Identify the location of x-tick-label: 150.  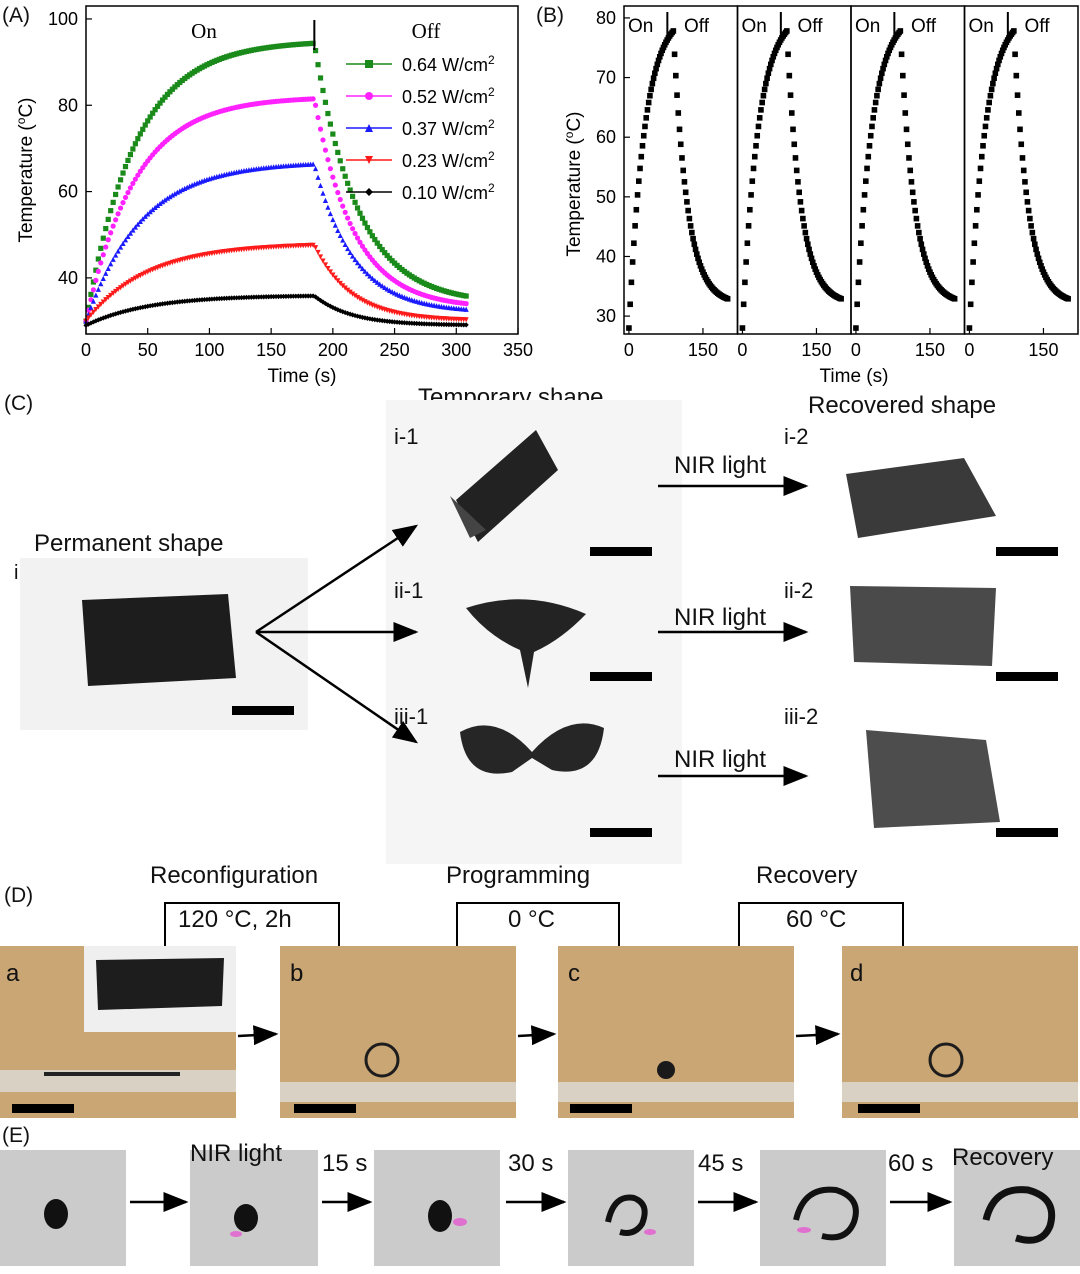
(271, 350).